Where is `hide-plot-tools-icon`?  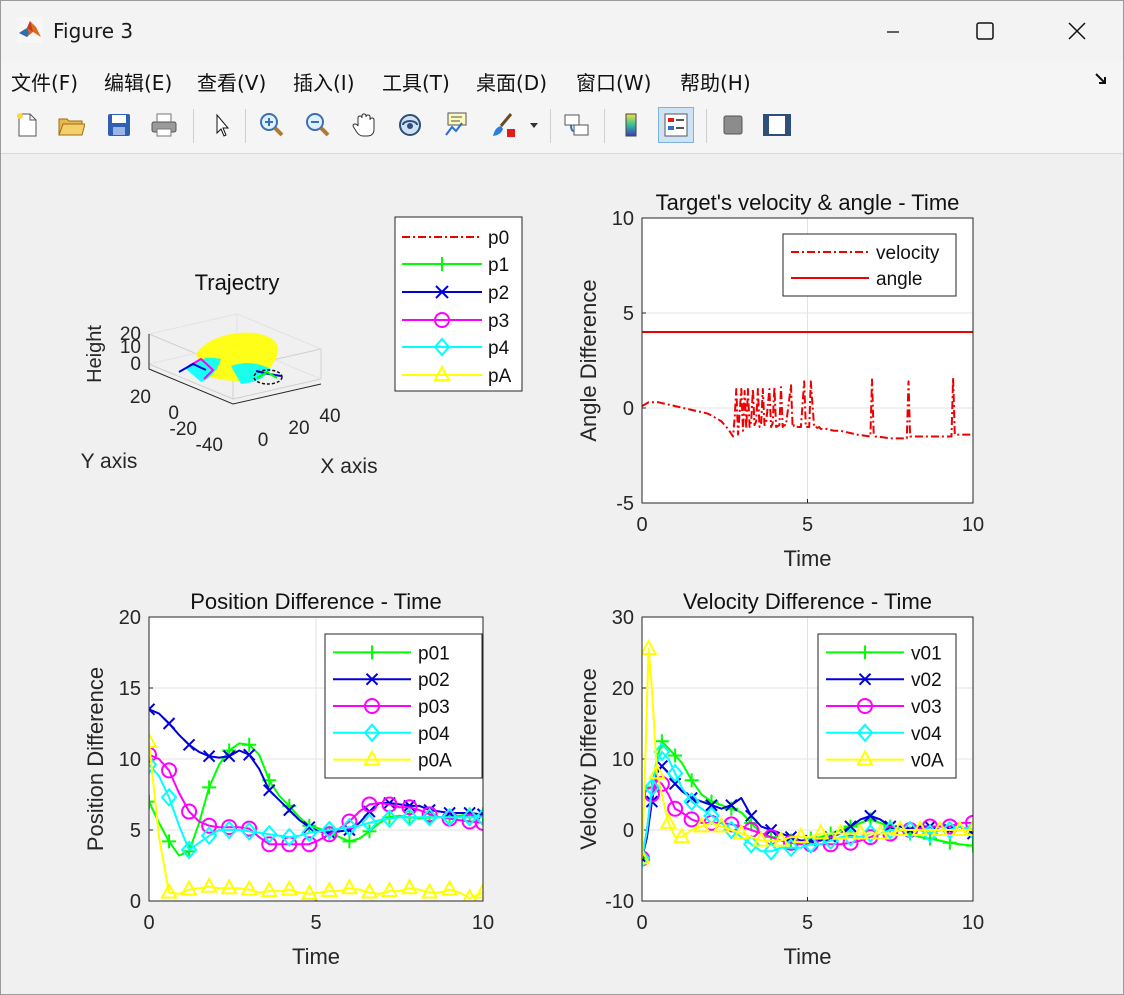 hide-plot-tools-icon is located at coordinates (733, 125).